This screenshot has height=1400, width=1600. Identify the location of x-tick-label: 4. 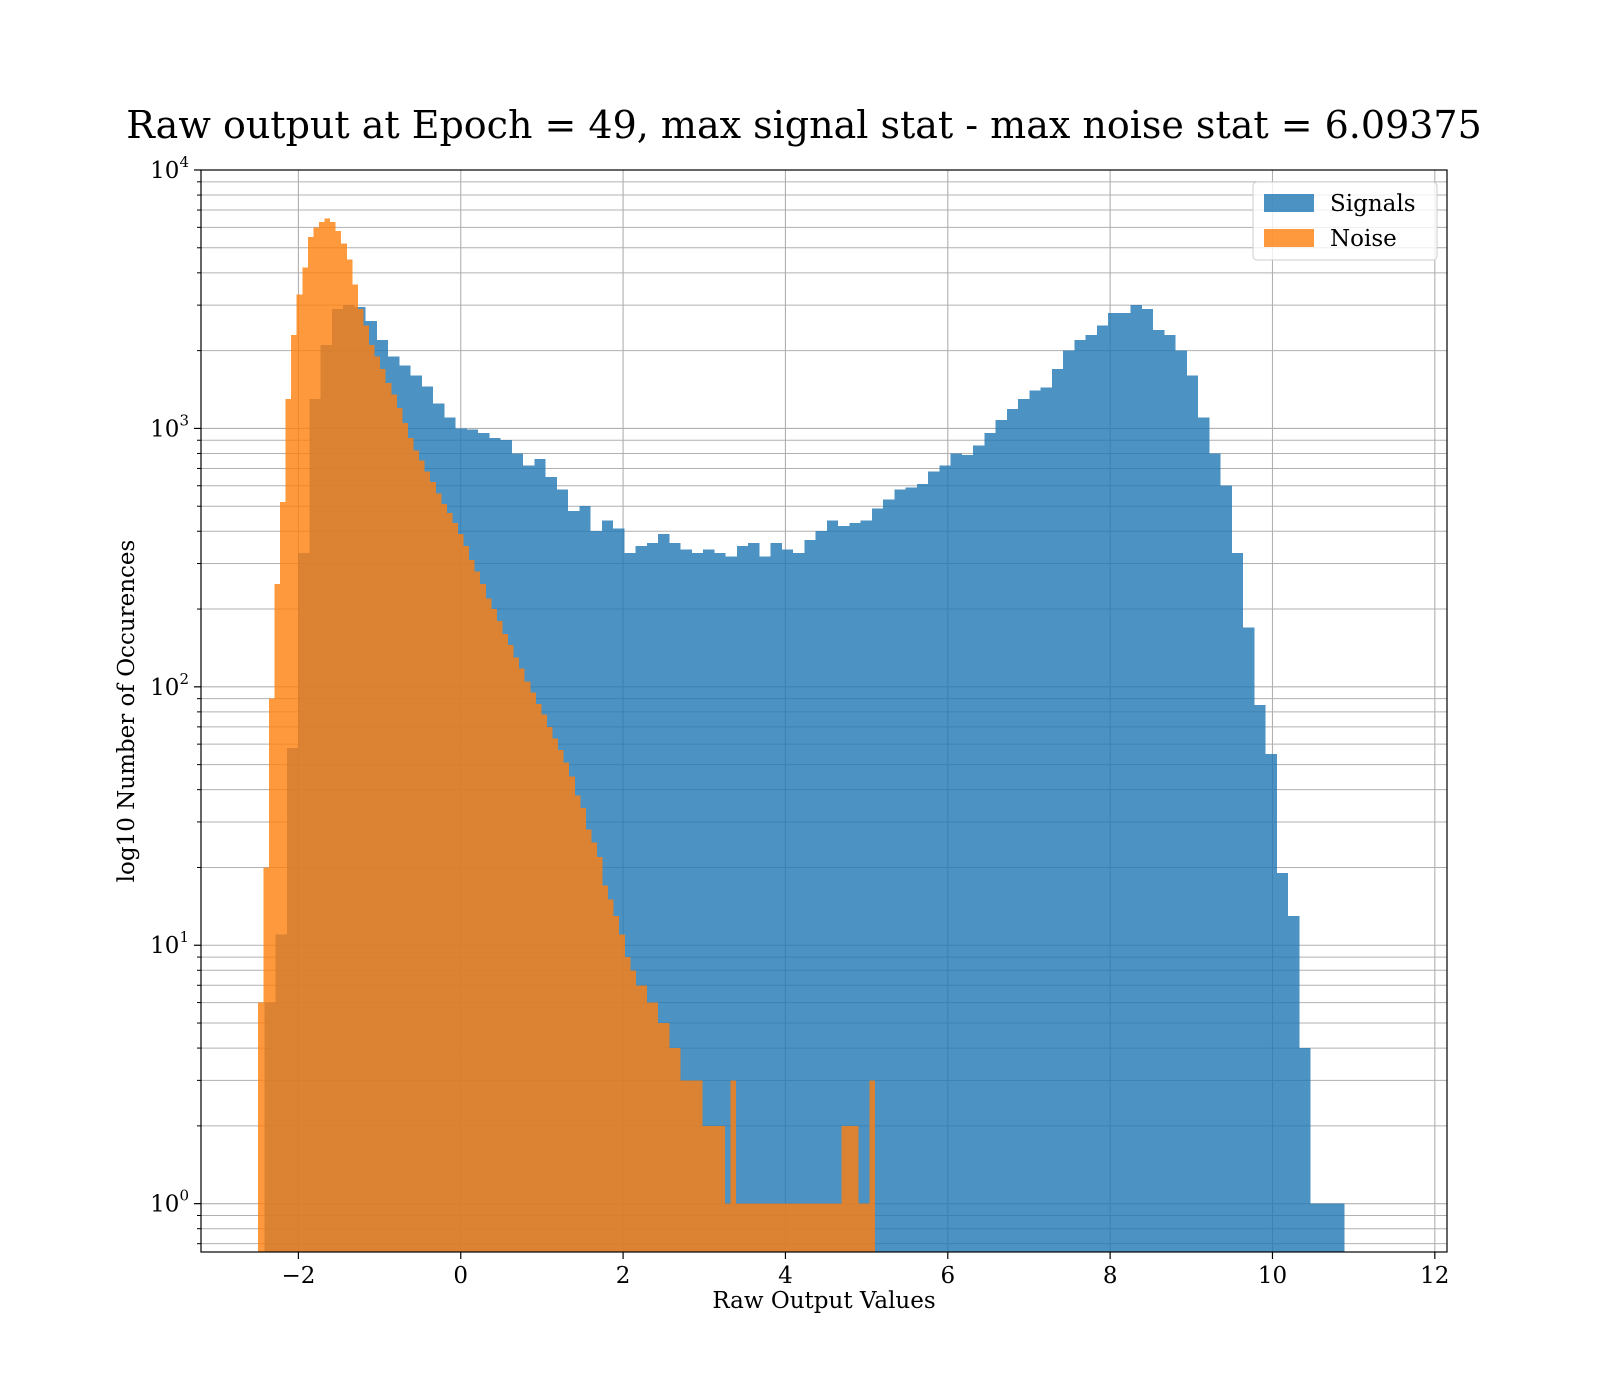
(785, 1276).